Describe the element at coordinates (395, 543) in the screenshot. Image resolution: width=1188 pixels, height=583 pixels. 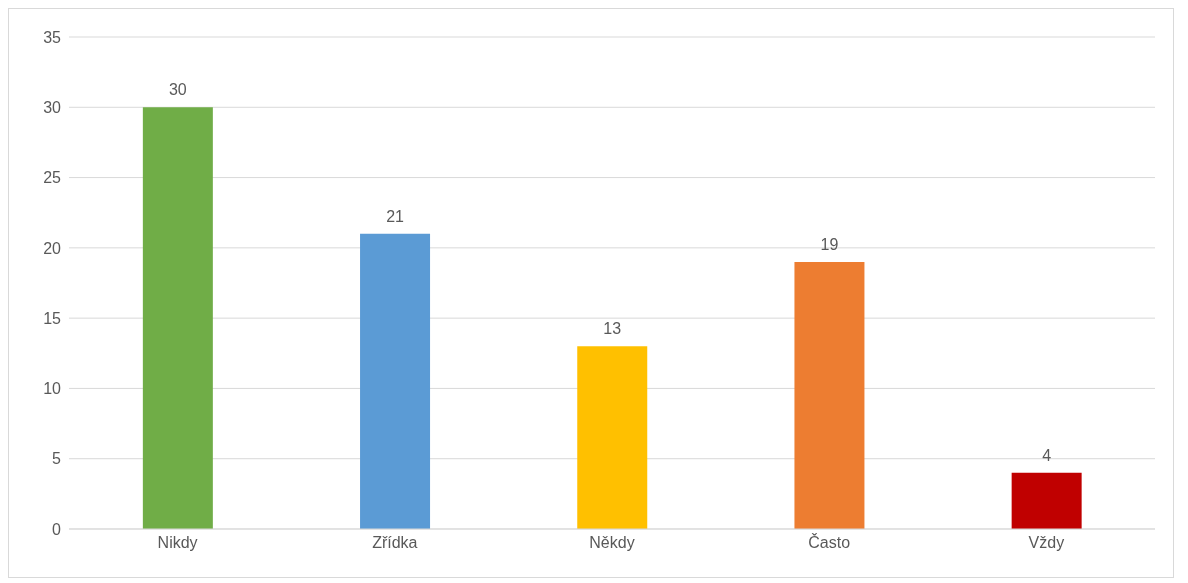
I see `x-tick-label: Zřídka` at that location.